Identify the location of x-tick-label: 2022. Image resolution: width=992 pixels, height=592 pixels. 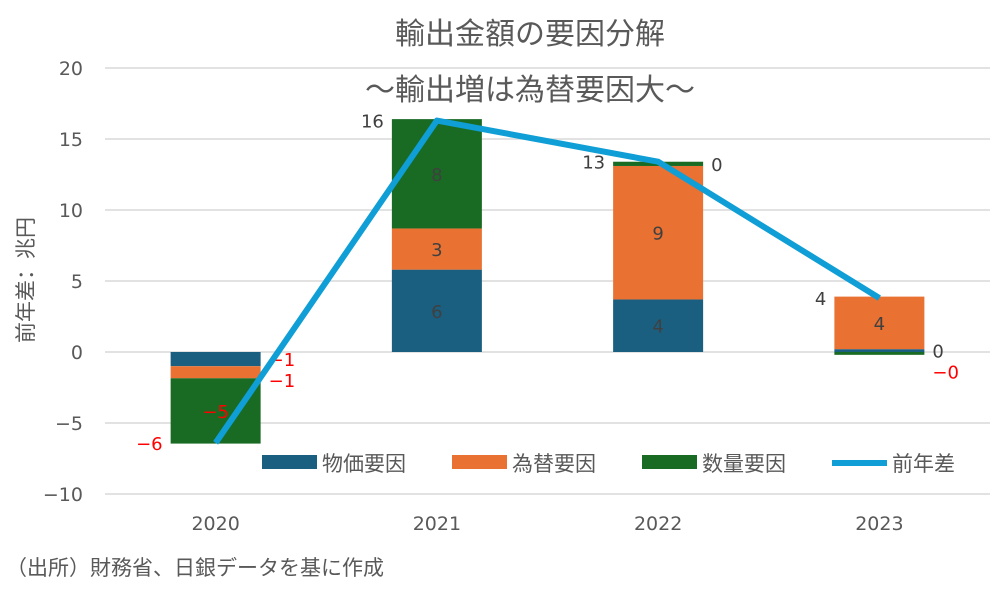
(658, 524).